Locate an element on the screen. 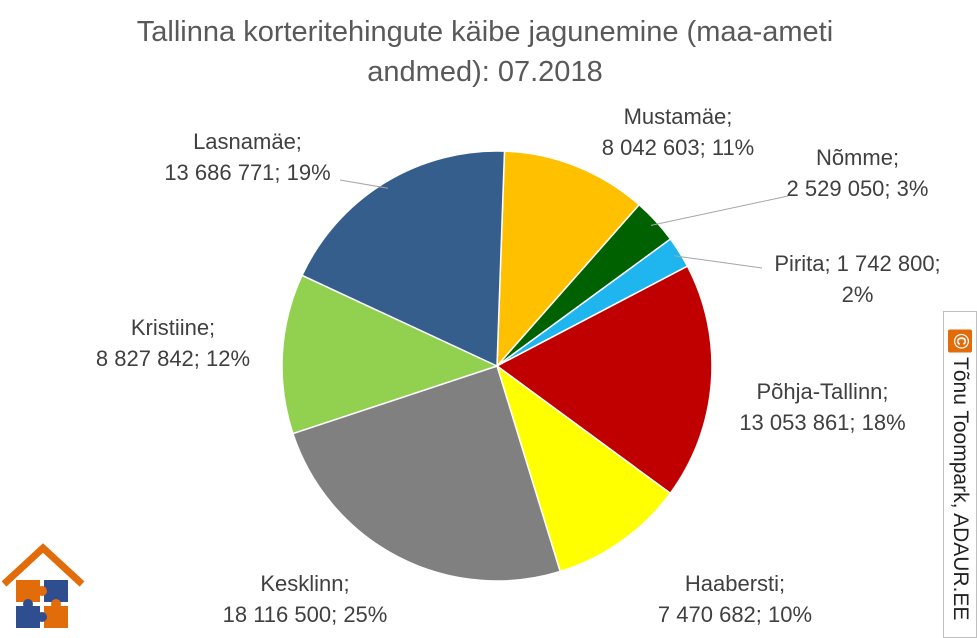 The image size is (977, 638). pie-slice-haabersti is located at coordinates (583, 468).